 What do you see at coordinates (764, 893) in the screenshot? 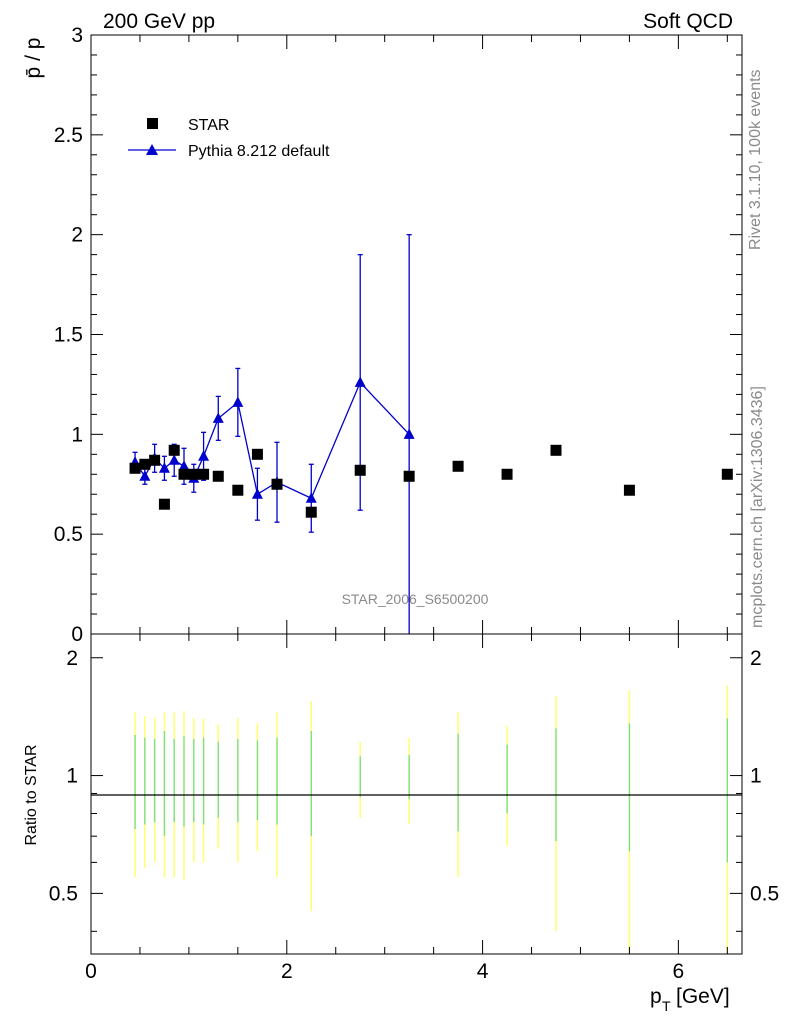
I see `ratio-y-tick-label-right: 0.5` at bounding box center [764, 893].